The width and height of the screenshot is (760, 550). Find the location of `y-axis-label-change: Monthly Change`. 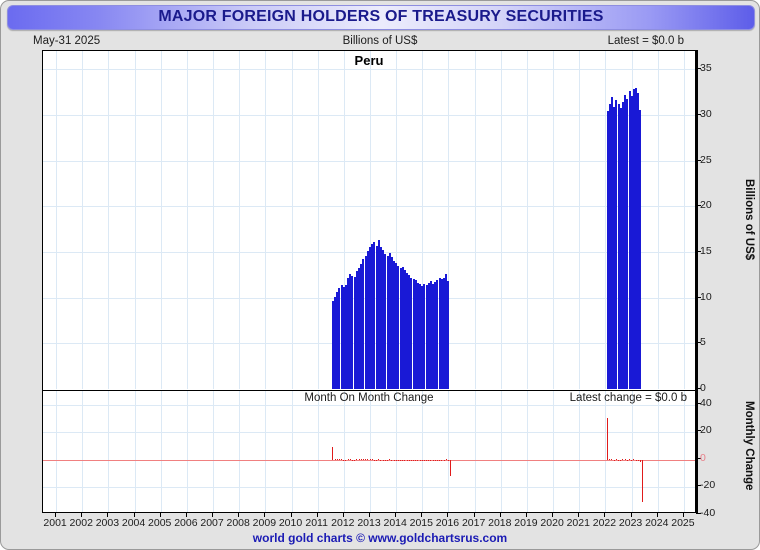

y-axis-label-change: Monthly Change is located at coordinates (749, 446).